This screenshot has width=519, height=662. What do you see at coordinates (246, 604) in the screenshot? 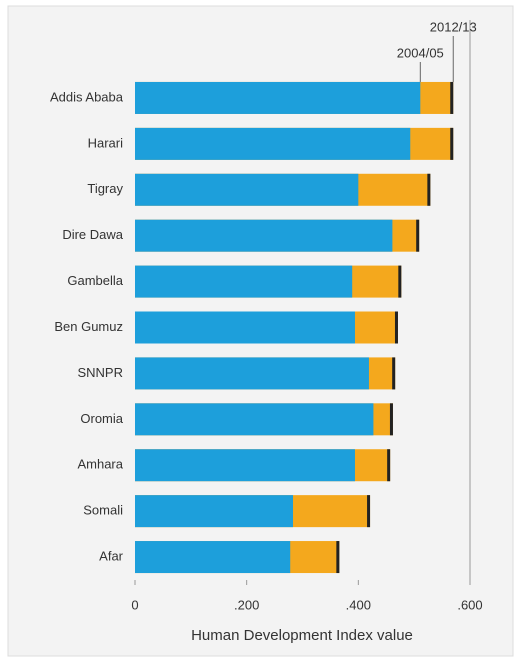
I see `x-tick-label: .200` at bounding box center [246, 604].